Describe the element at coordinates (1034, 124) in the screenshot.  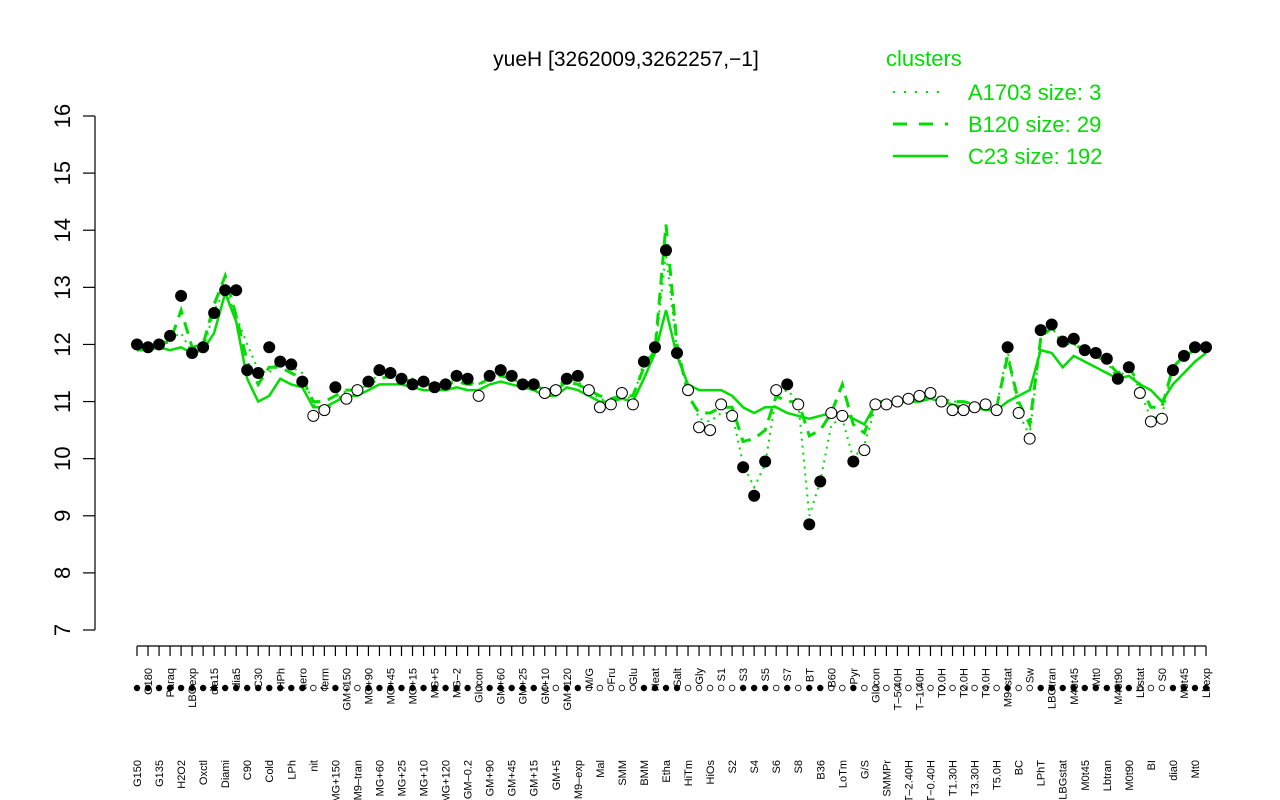
I see `legend-label: B120 size: 29` at that location.